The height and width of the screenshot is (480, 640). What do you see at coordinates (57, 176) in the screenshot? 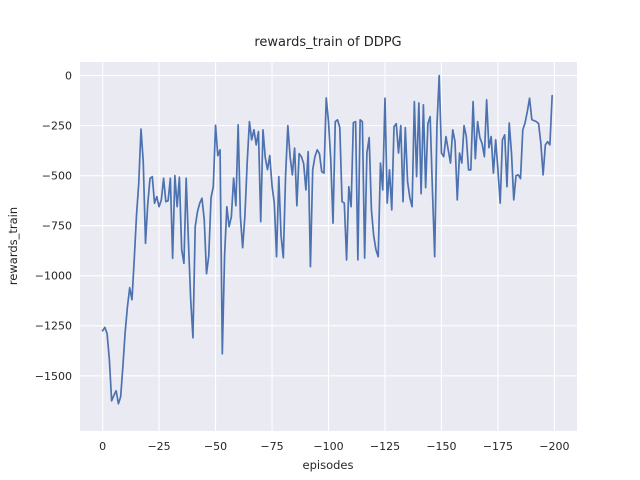
I see `y-tick-label: −500` at bounding box center [57, 176].